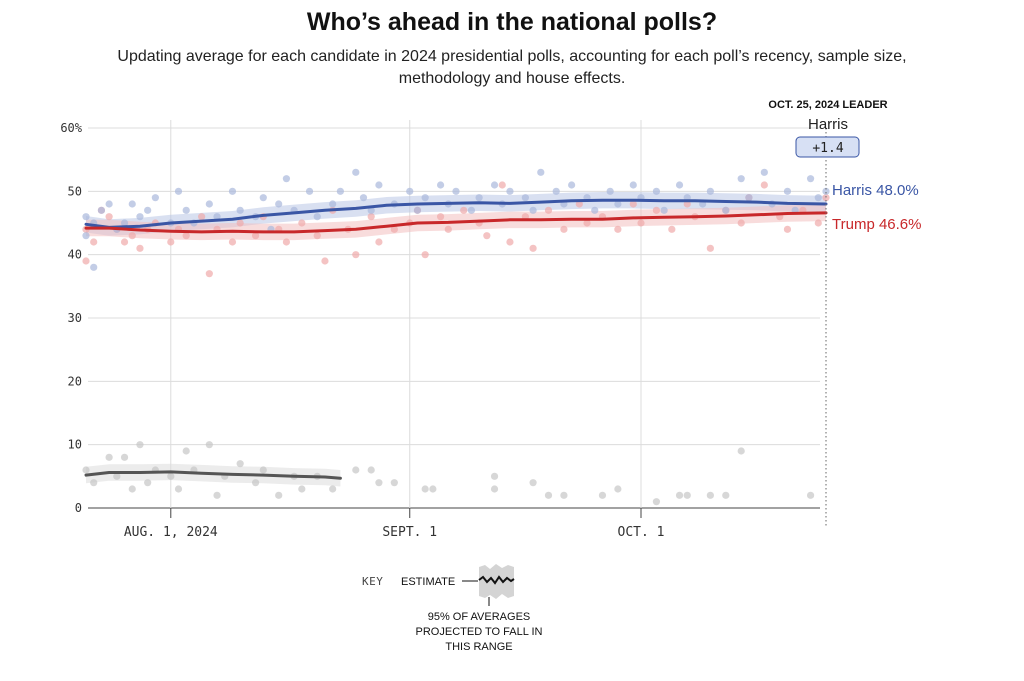 The width and height of the screenshot is (1024, 681). Describe the element at coordinates (75, 445) in the screenshot. I see `y-tick-label: 10` at that location.